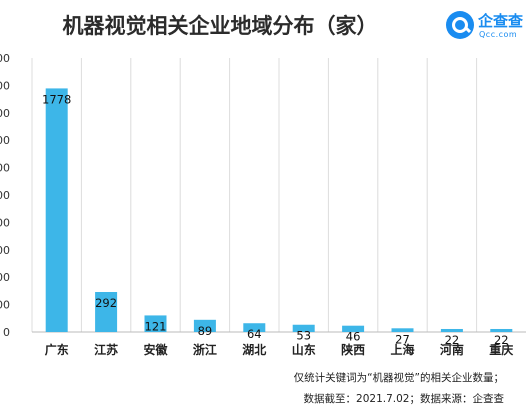  Describe the element at coordinates (460, 25) in the screenshot. I see `magnifier-logo-icon` at that location.